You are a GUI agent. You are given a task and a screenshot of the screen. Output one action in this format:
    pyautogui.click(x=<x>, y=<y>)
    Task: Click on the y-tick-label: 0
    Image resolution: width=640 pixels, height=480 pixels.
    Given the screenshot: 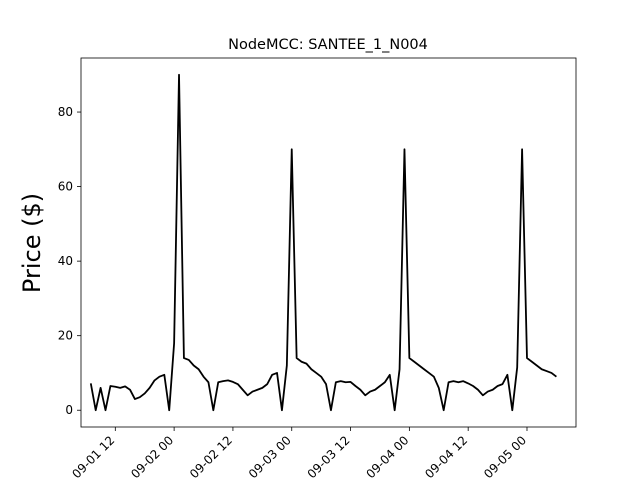 What is the action you would take?
    pyautogui.click(x=69, y=410)
    